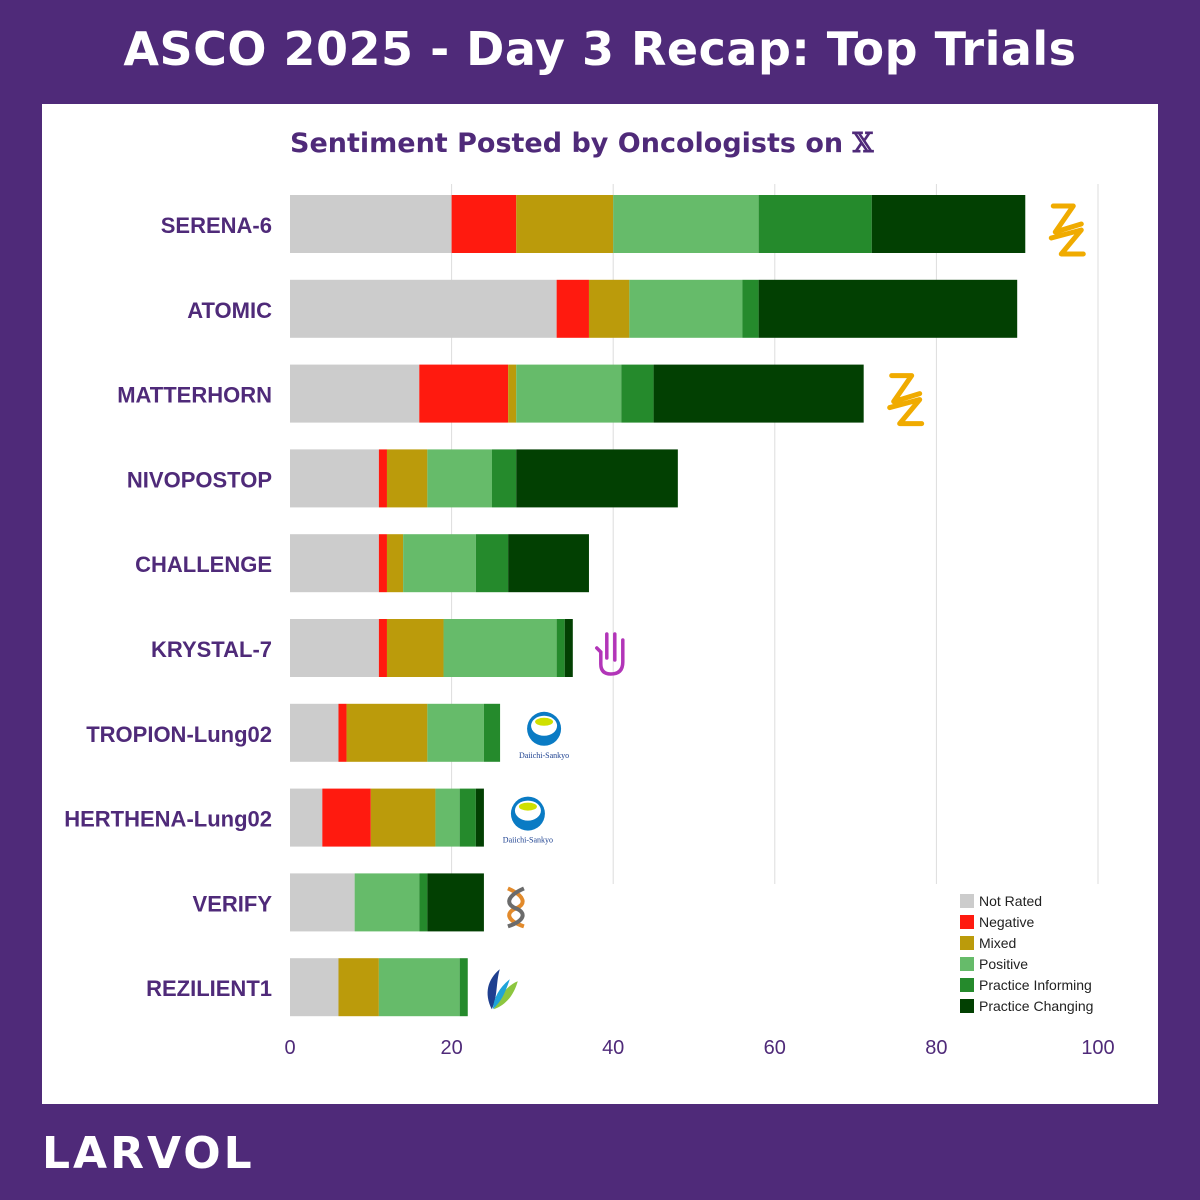 The image size is (1200, 1200). I want to click on category-label: VERIFY, so click(233, 903).